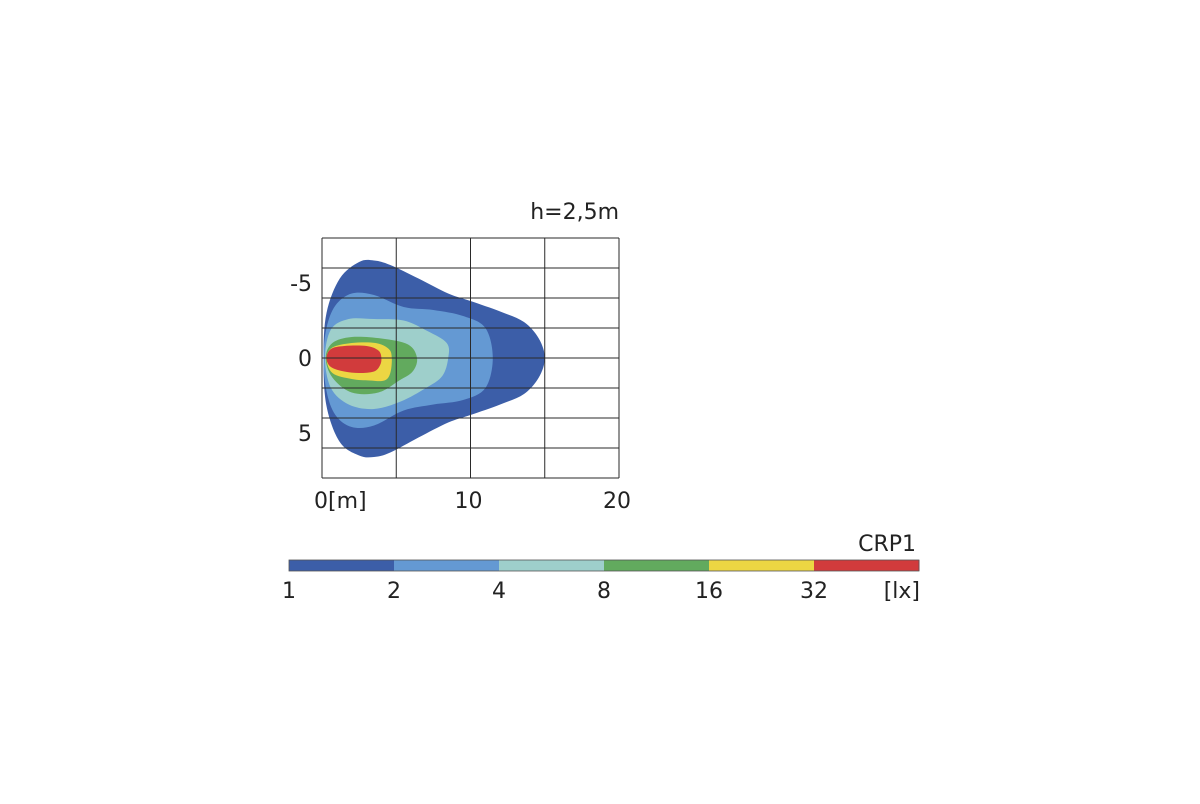 This screenshot has height=804, width=1200. Describe the element at coordinates (604, 591) in the screenshot. I see `legend-level-label: 8` at that location.